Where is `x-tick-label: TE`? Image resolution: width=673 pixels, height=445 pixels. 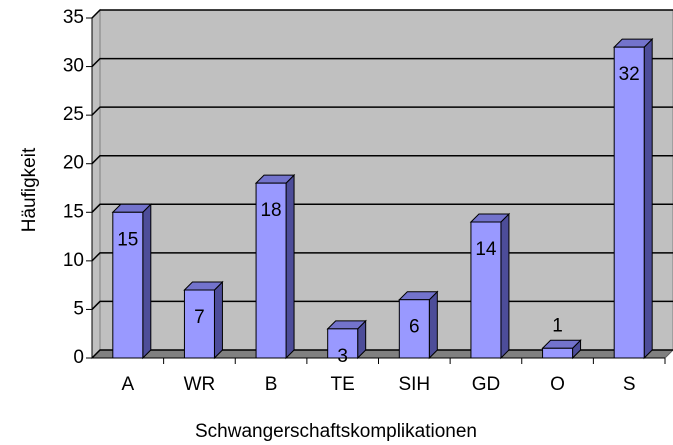
x-tick-label: TE is located at coordinates (343, 384).